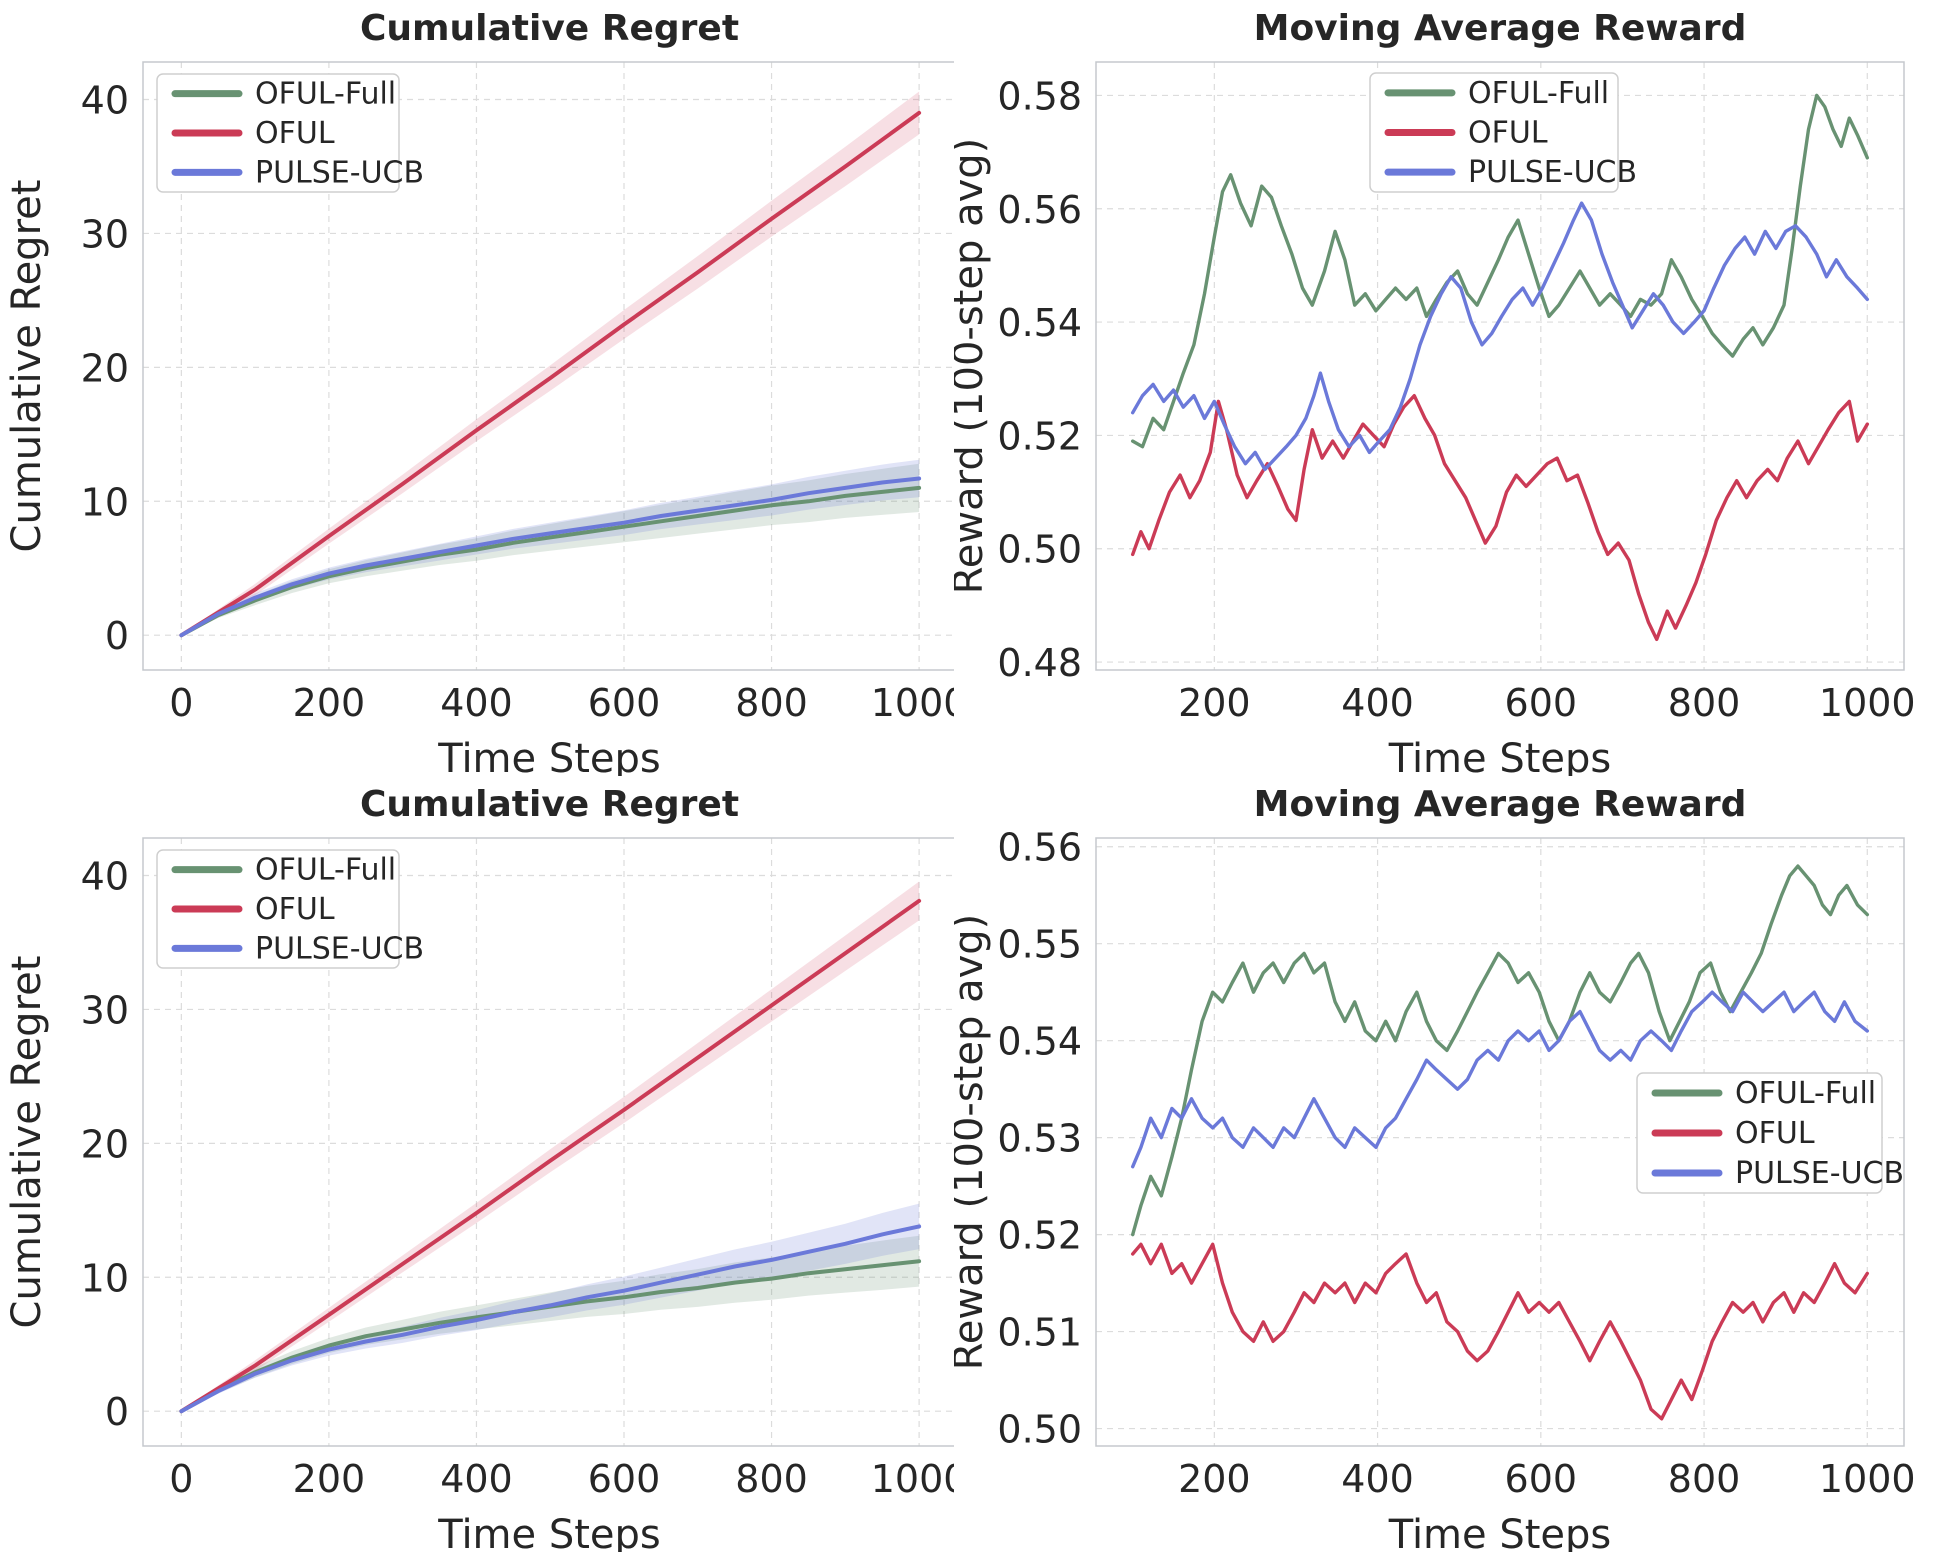 The width and height of the screenshot is (1954, 1552). Describe the element at coordinates (973, 1142) in the screenshot. I see `y-axis-title: Reward (100-step avg)` at that location.